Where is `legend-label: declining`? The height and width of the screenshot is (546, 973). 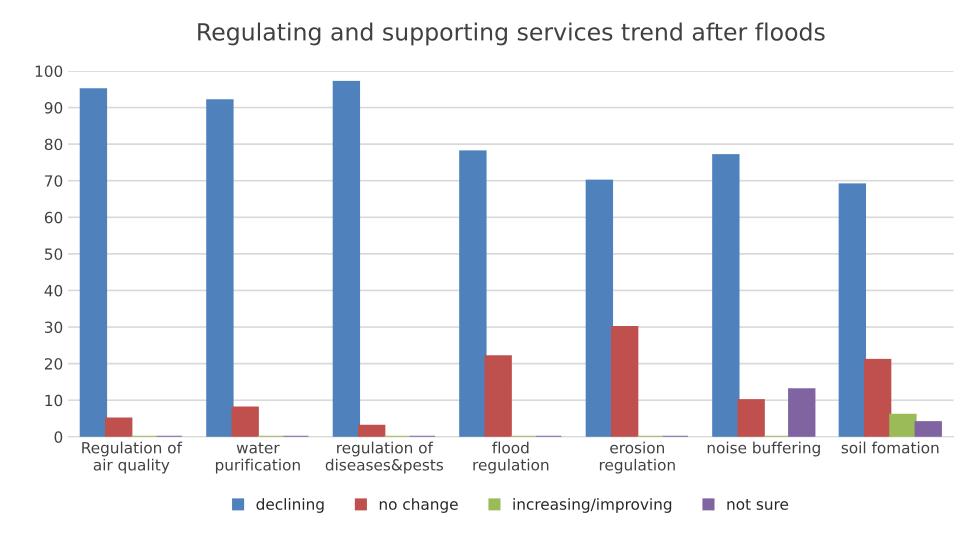
legend-label: declining is located at coordinates (290, 505).